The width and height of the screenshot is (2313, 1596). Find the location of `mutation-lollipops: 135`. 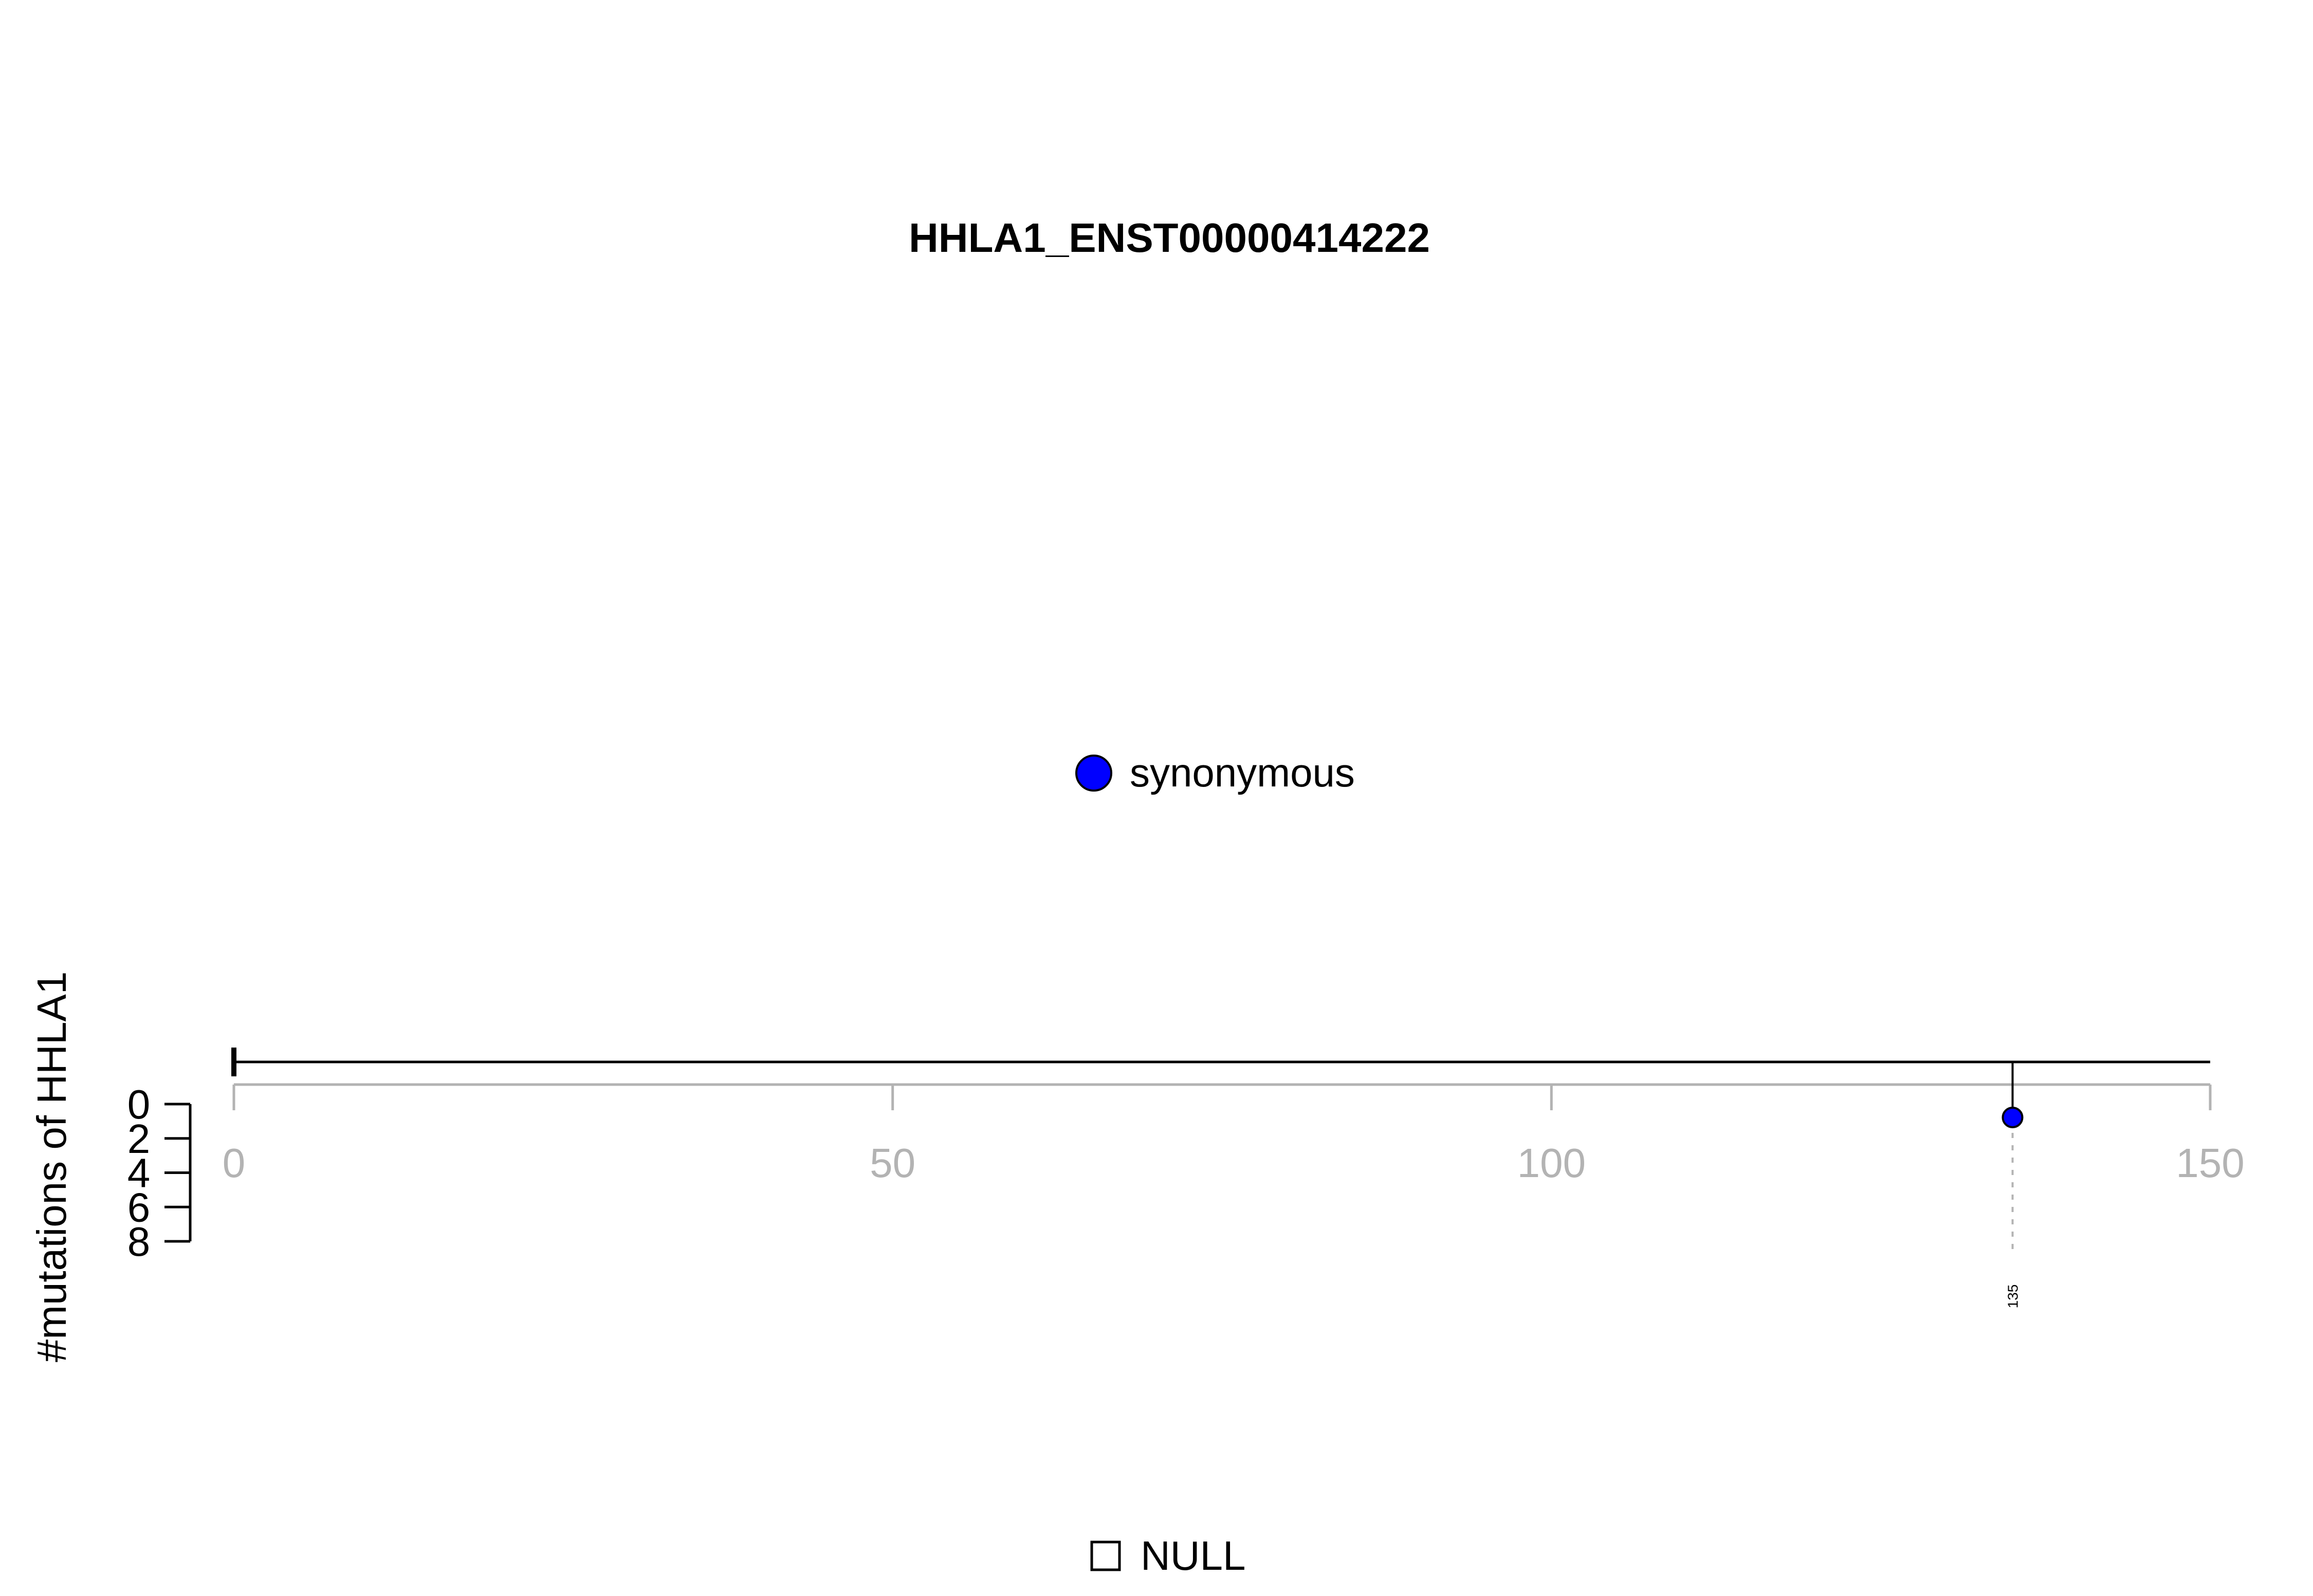

mutation-lollipops: 135 is located at coordinates (2013, 1185).